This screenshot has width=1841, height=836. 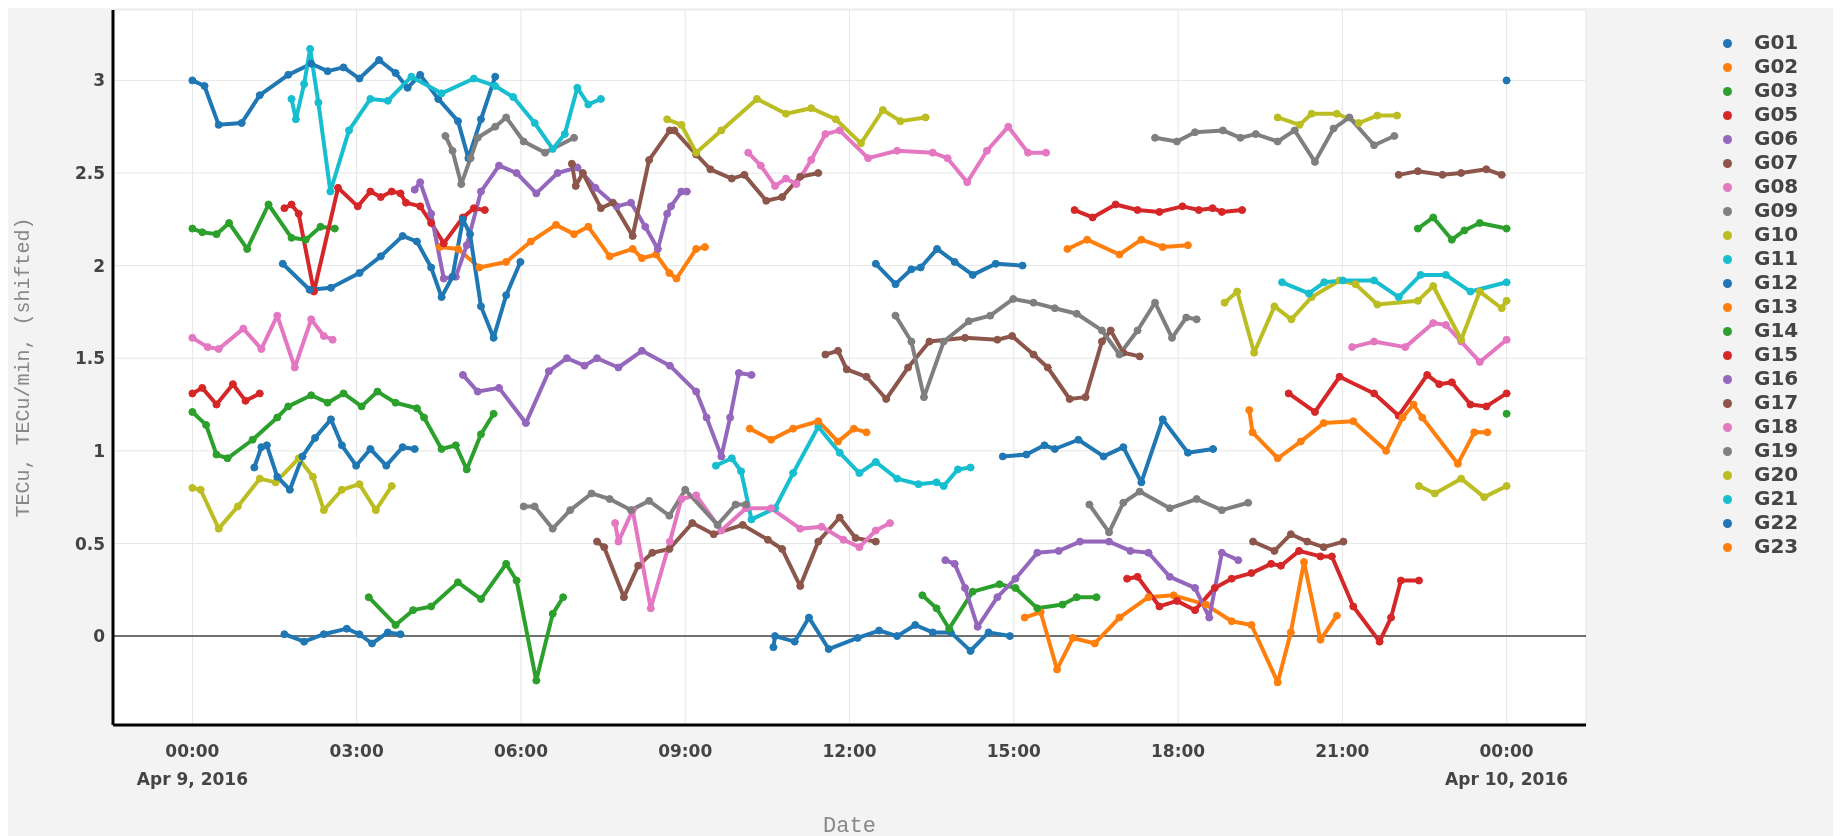 I want to click on legend-label: G08, so click(x=1776, y=186).